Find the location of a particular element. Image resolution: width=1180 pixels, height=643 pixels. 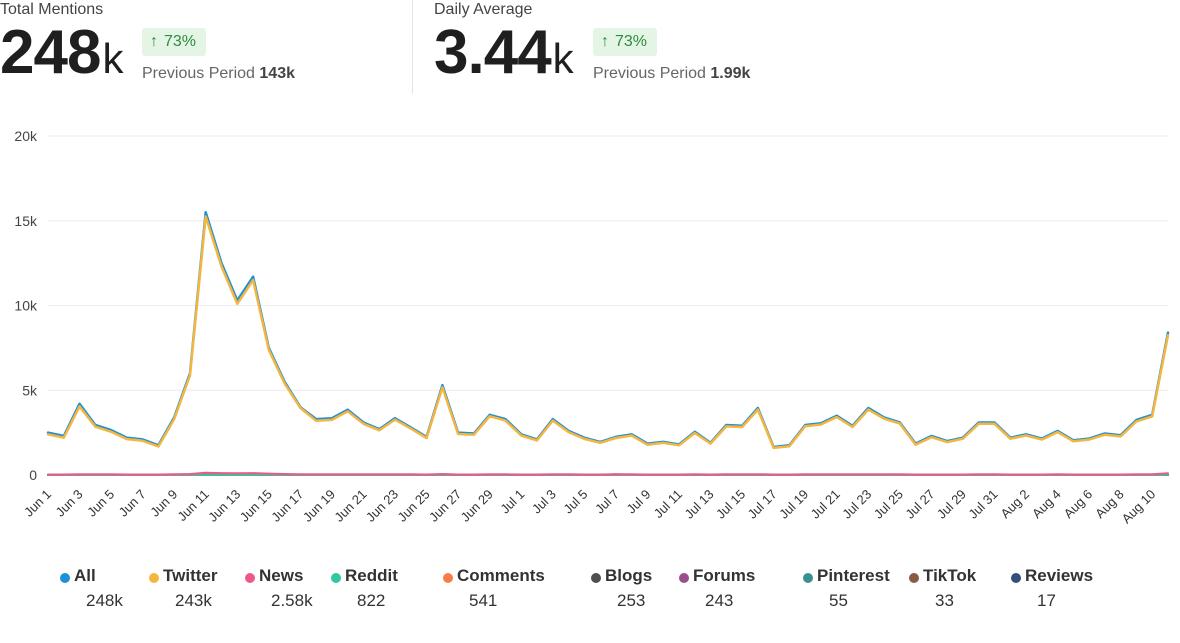

x-tick-label: Jun 1 is located at coordinates (37, 503).